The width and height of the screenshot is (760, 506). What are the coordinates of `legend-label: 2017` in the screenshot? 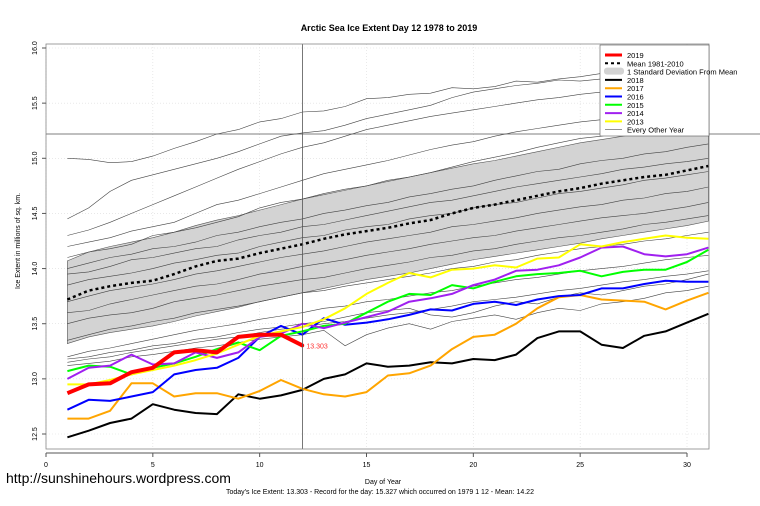 It's located at (635, 88).